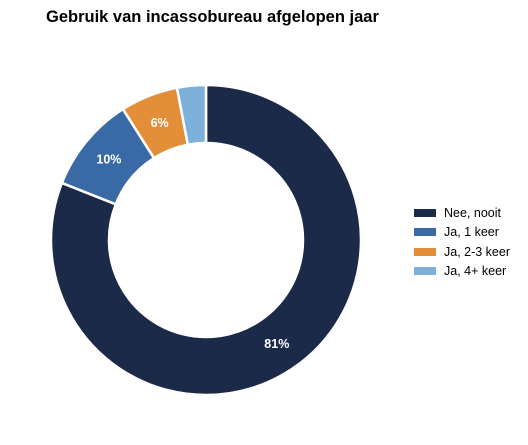 The height and width of the screenshot is (445, 528). Describe the element at coordinates (276, 344) in the screenshot. I see `data-label: 81%` at that location.